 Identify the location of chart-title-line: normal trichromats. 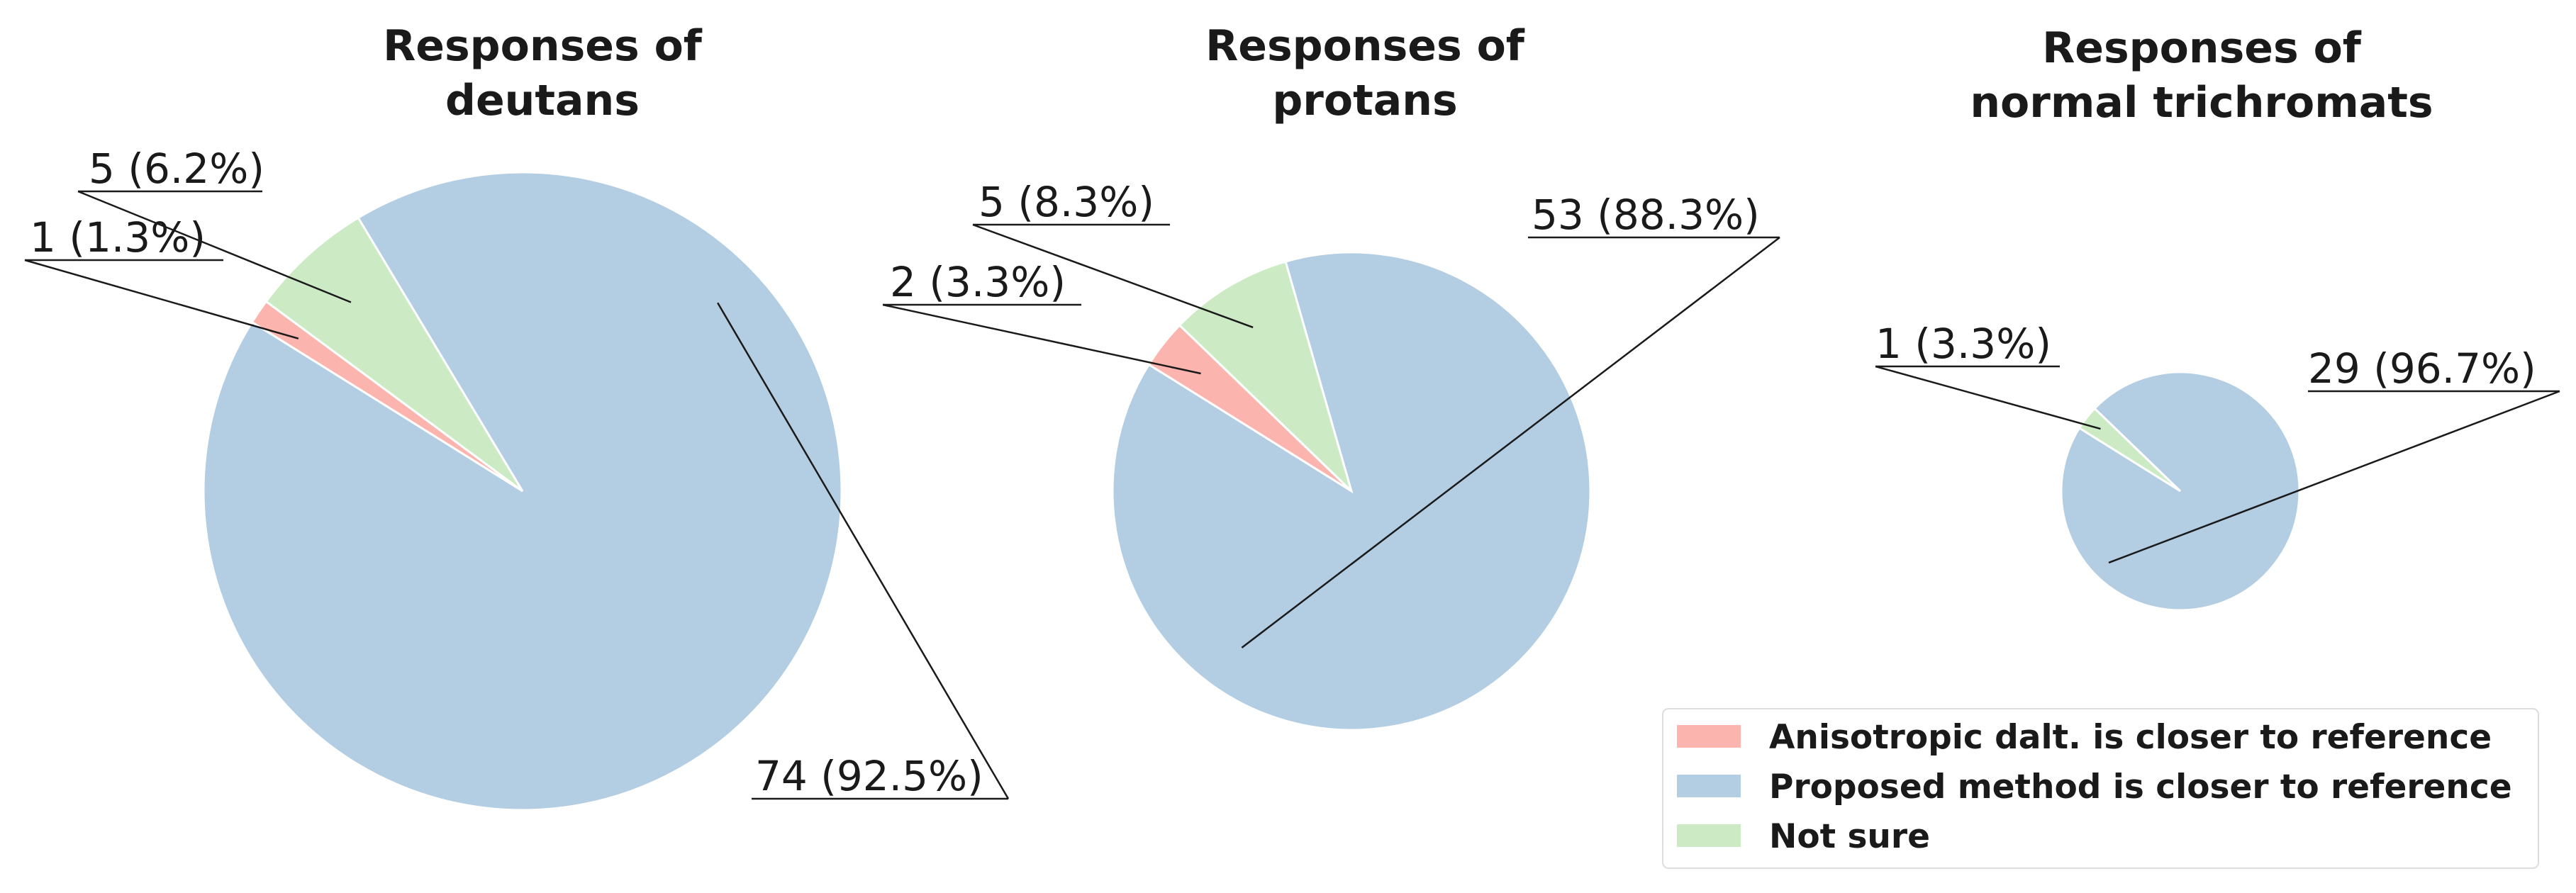
(2201, 103).